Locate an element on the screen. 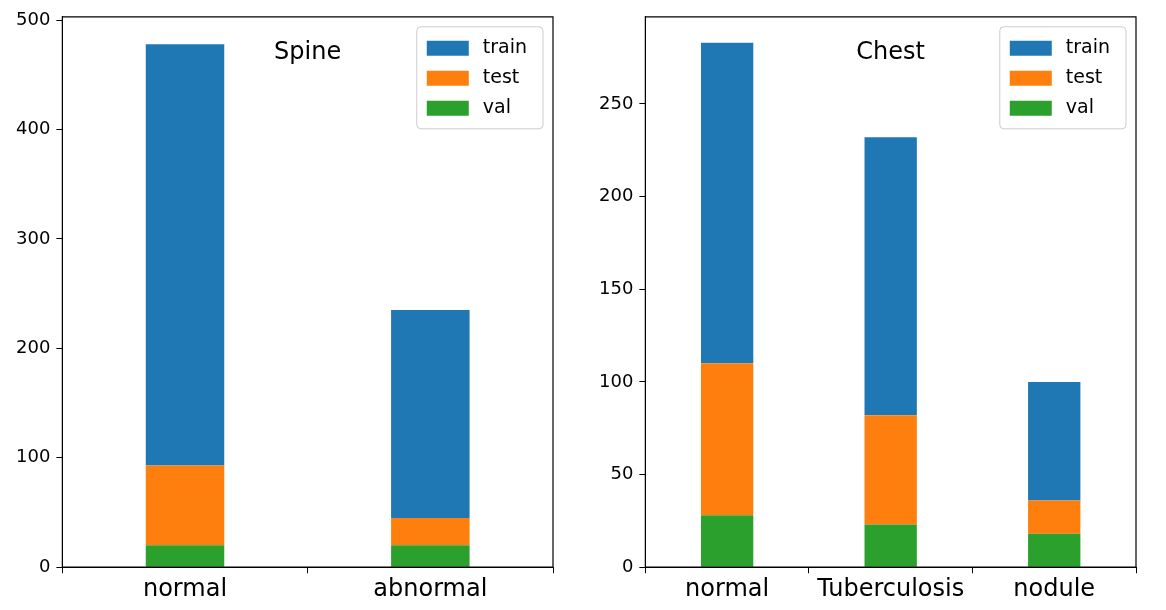 The height and width of the screenshot is (610, 1166). text: Spine is located at coordinates (308, 51).